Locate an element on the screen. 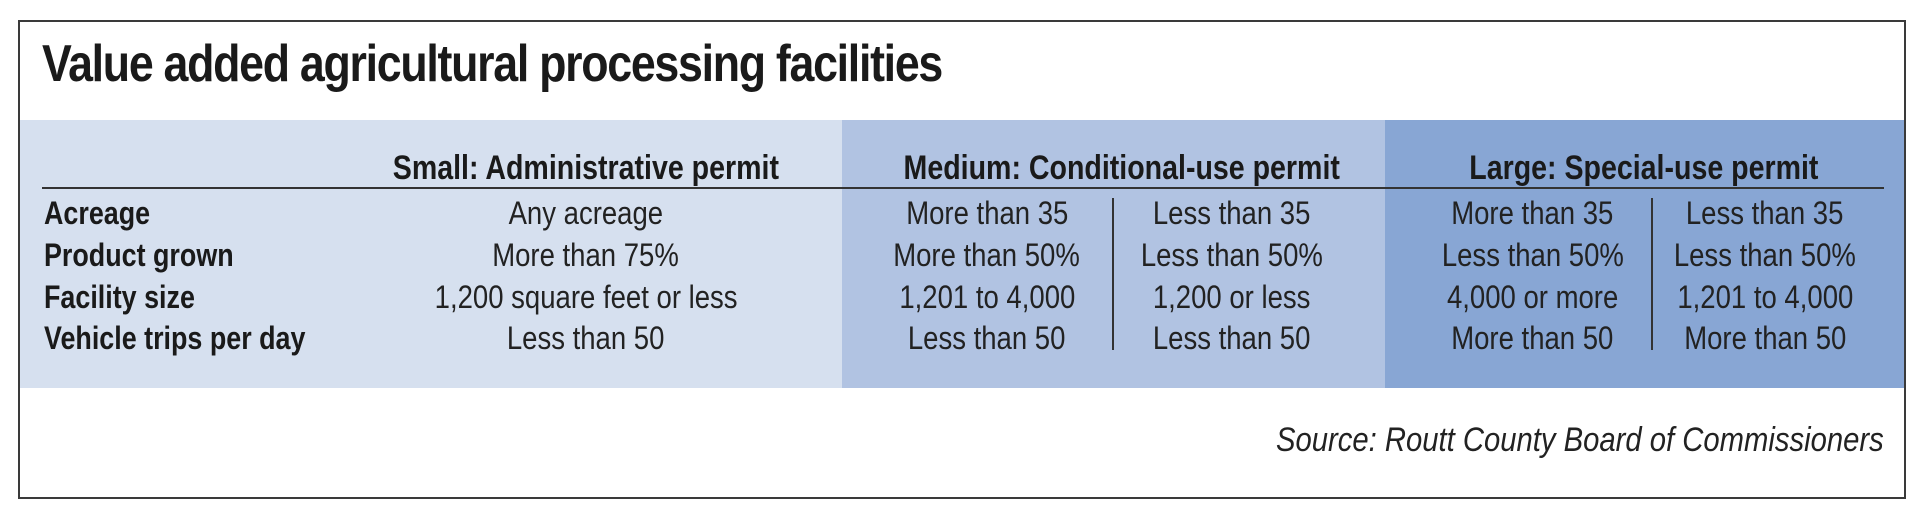  medium-column-divider is located at coordinates (1113, 274).